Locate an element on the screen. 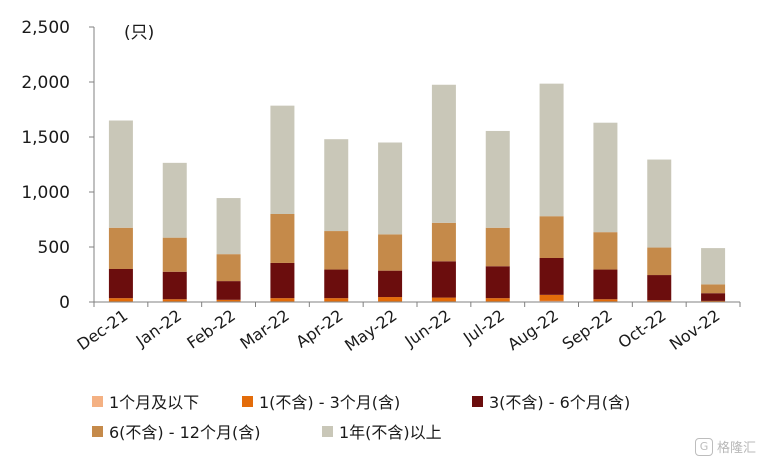  watermark-text: 格隆汇 is located at coordinates (736, 448).